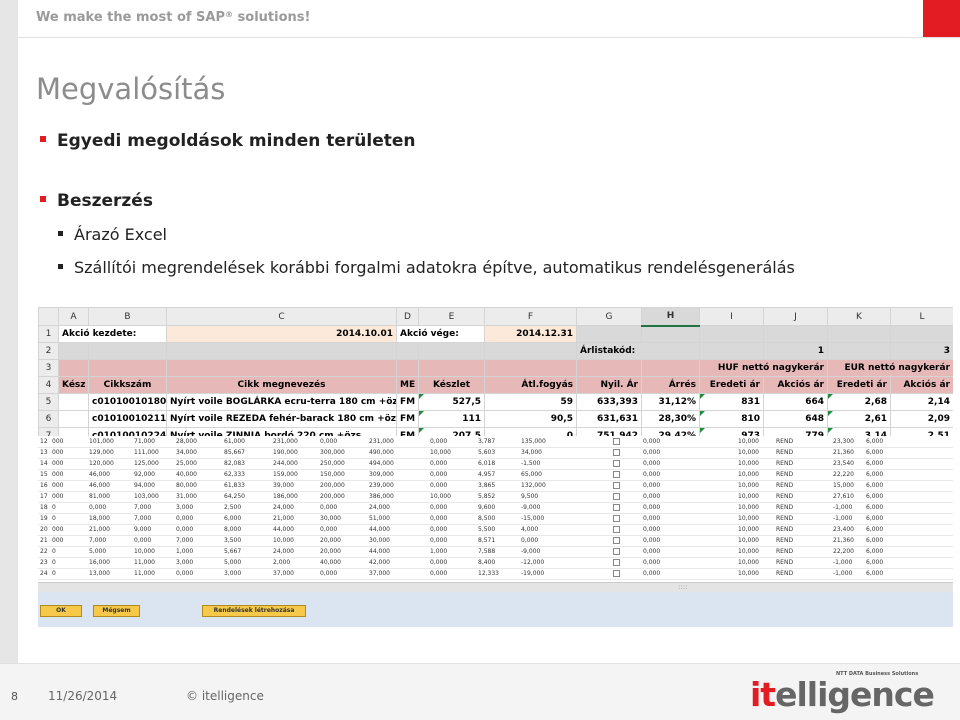 This screenshot has height=720, width=960. Describe the element at coordinates (731, 316) in the screenshot. I see `col-header-i: I` at that location.